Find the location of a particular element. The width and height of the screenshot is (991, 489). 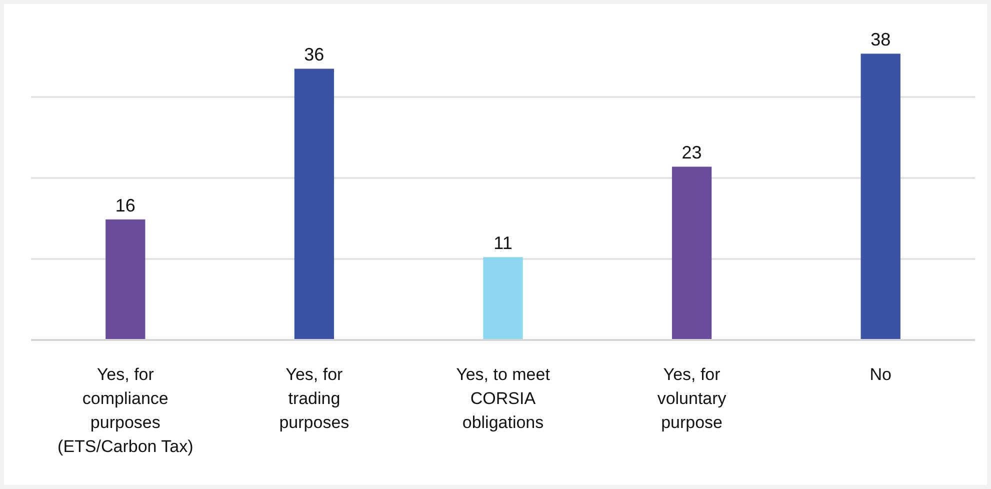

x-tick-label: No is located at coordinates (881, 374).